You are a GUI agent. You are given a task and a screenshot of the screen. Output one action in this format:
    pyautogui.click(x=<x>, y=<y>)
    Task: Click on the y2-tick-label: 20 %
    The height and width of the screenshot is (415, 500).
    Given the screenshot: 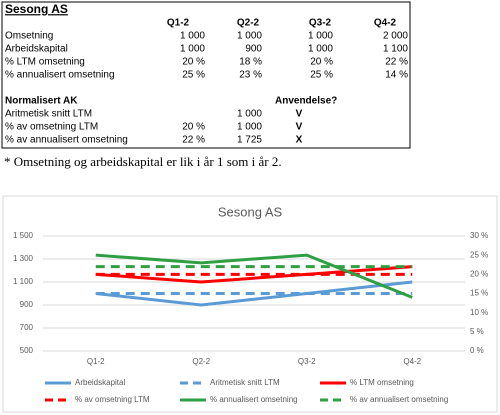 What is the action you would take?
    pyautogui.click(x=479, y=273)
    